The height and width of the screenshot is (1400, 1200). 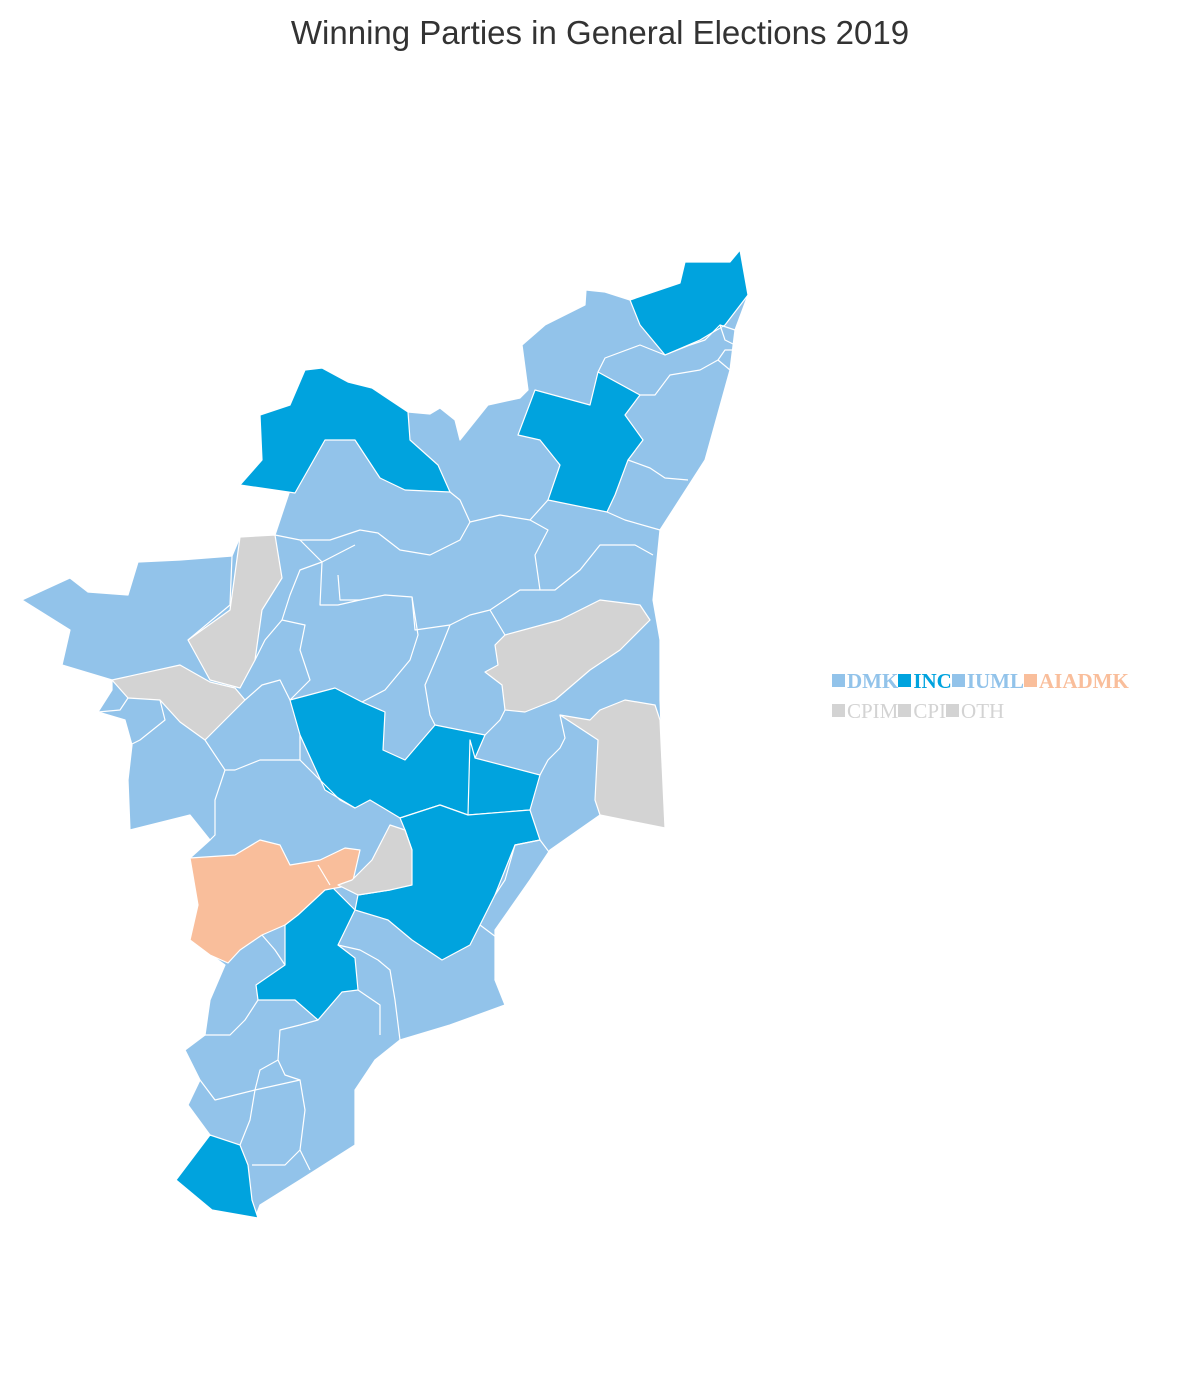 I want to click on legend-swatch-cpi, so click(x=905, y=710).